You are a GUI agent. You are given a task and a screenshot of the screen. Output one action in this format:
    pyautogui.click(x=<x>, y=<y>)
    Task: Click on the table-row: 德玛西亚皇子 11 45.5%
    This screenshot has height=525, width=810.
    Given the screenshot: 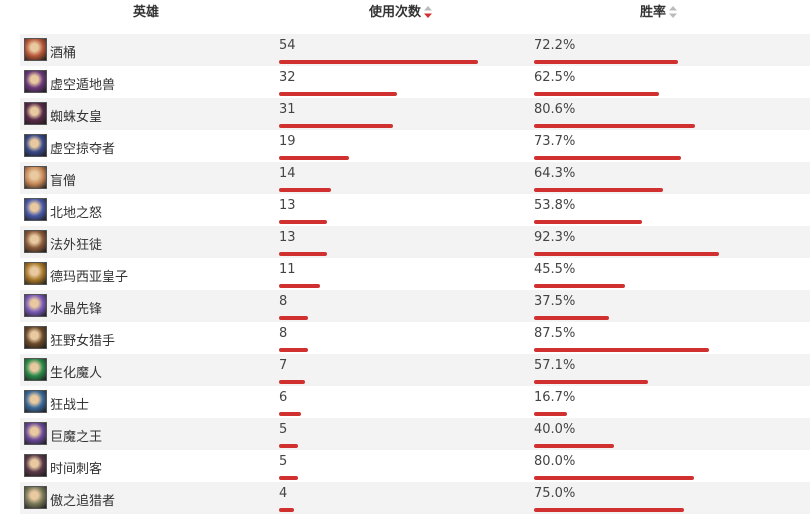 What is the action you would take?
    pyautogui.click(x=415, y=274)
    